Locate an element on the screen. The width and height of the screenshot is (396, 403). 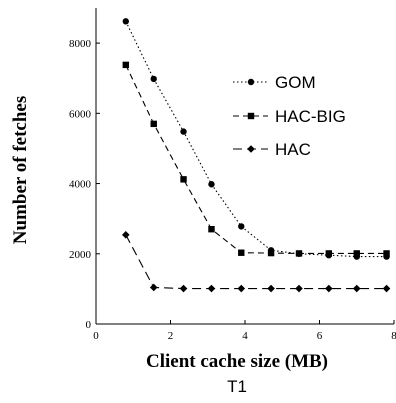
legend: GOM HAC-BIG HAC is located at coordinates (289, 116).